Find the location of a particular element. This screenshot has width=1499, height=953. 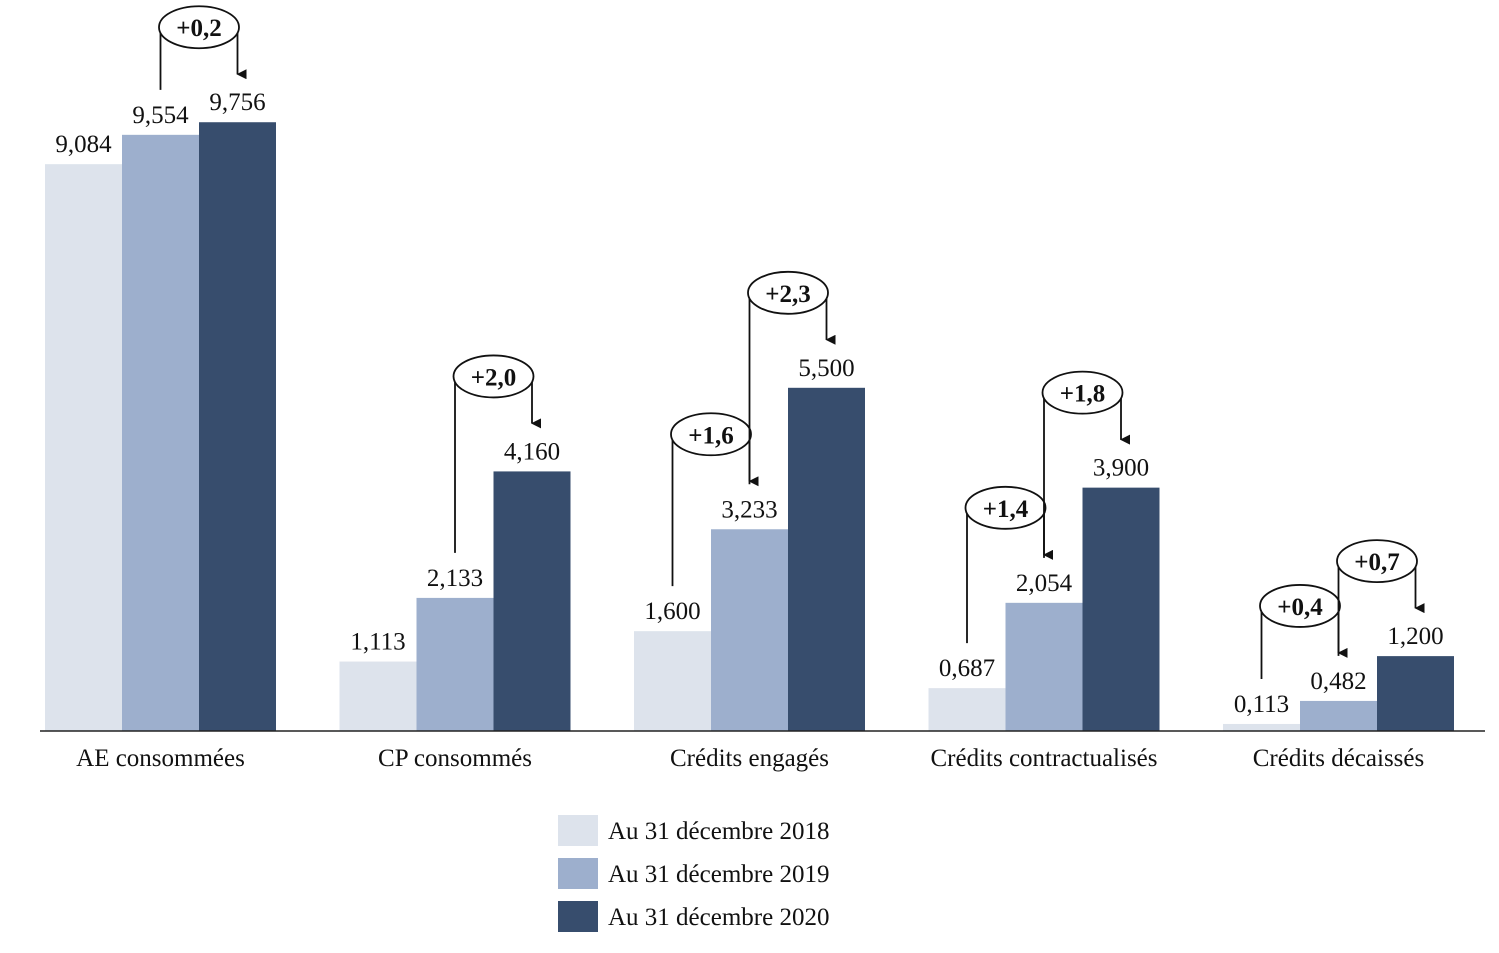

data-label: 2,133 is located at coordinates (455, 578).